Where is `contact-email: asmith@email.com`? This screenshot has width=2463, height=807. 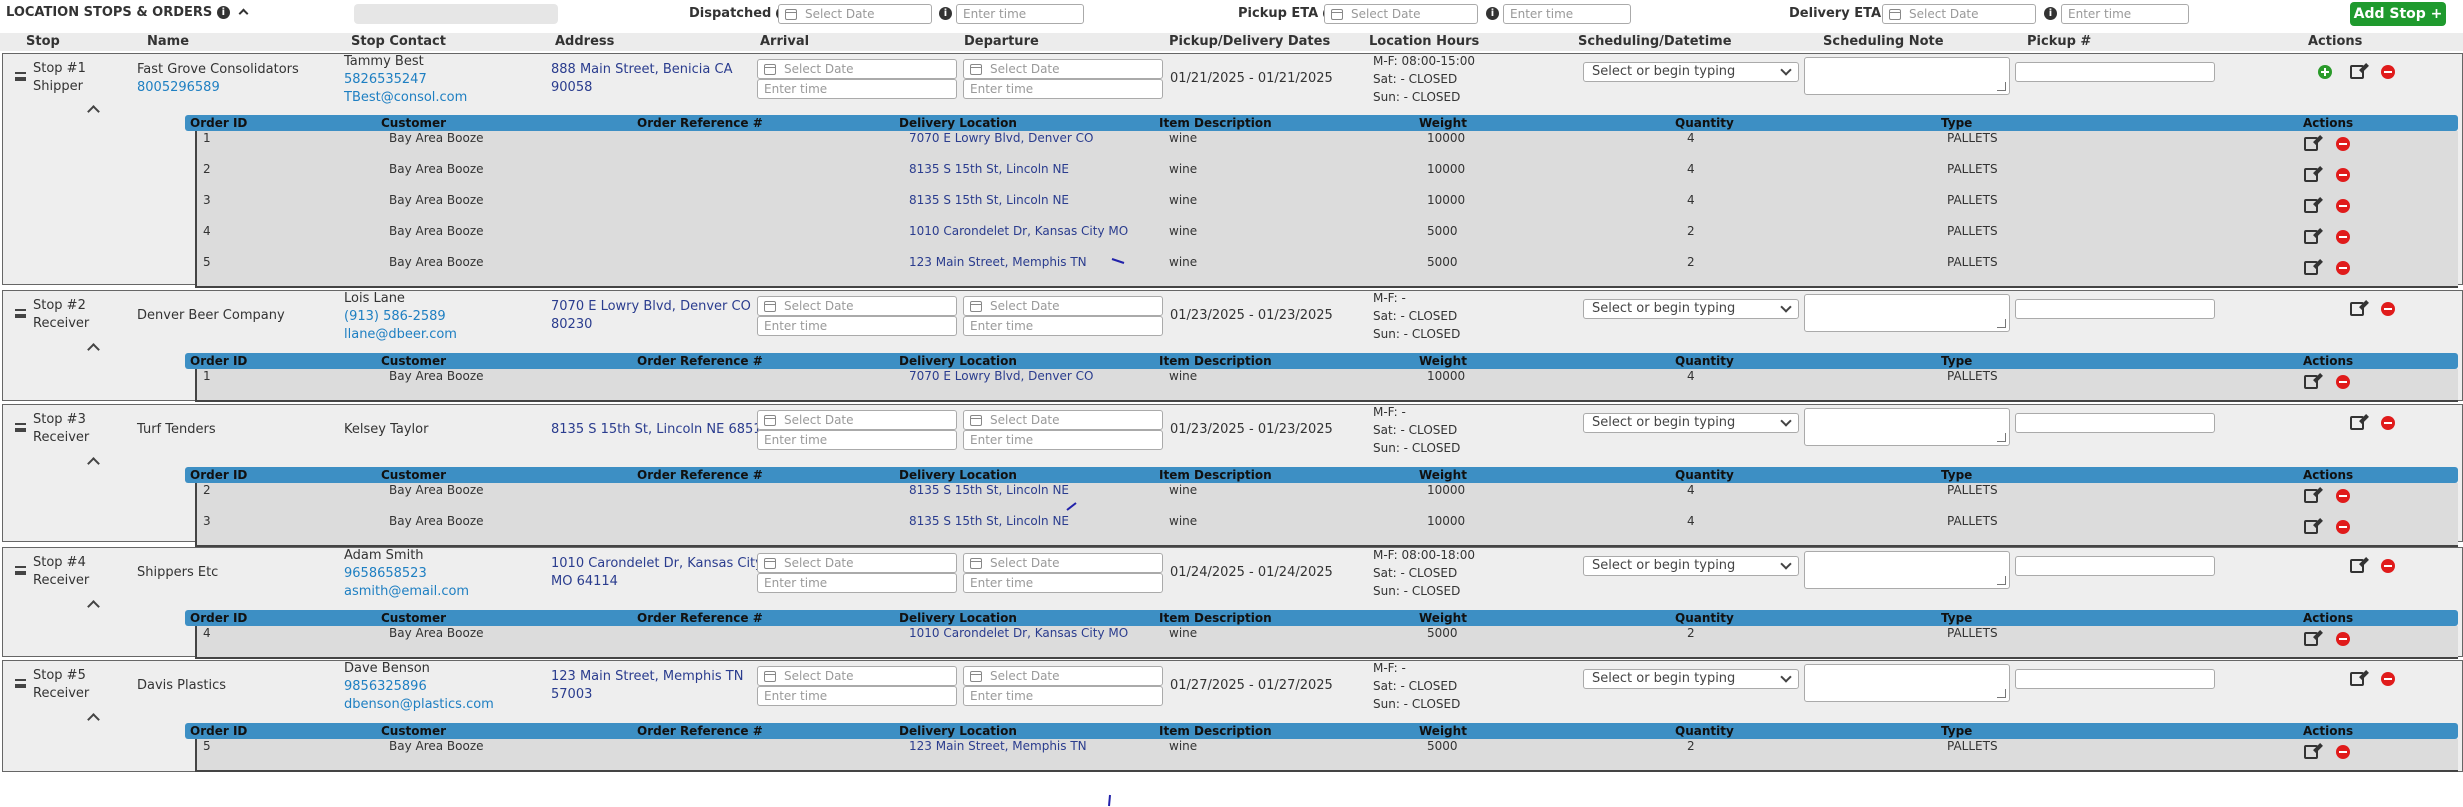 contact-email: asmith@email.com is located at coordinates (407, 591).